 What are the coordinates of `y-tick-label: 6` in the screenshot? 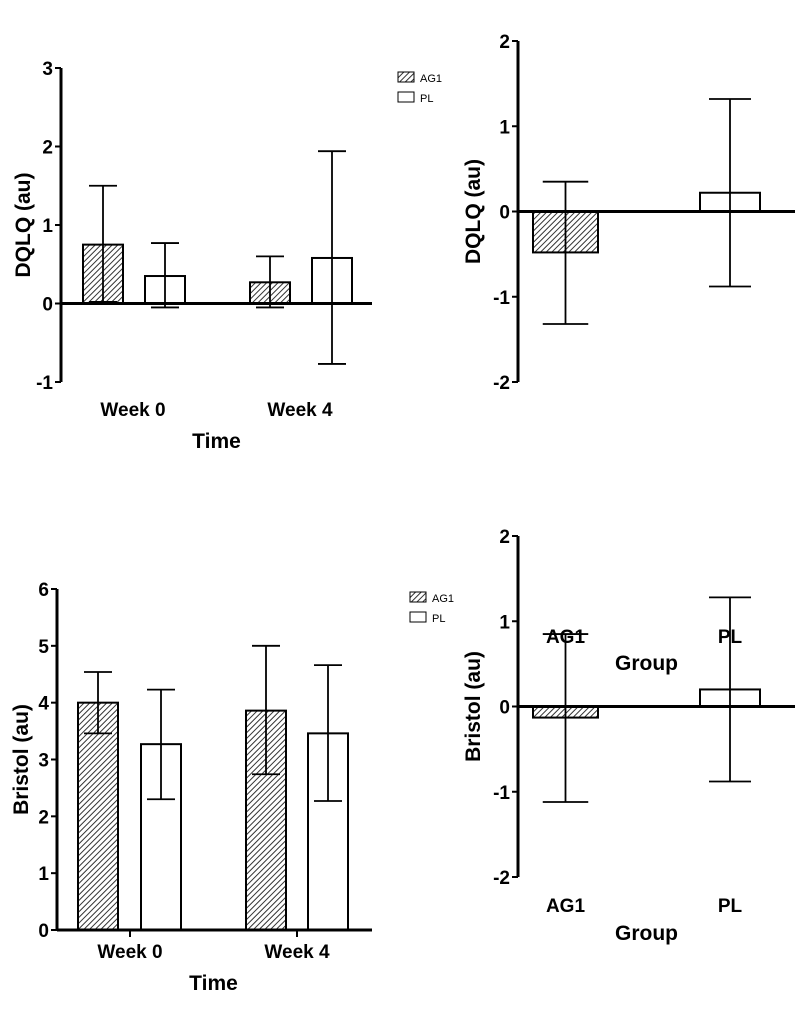 It's located at (43, 590).